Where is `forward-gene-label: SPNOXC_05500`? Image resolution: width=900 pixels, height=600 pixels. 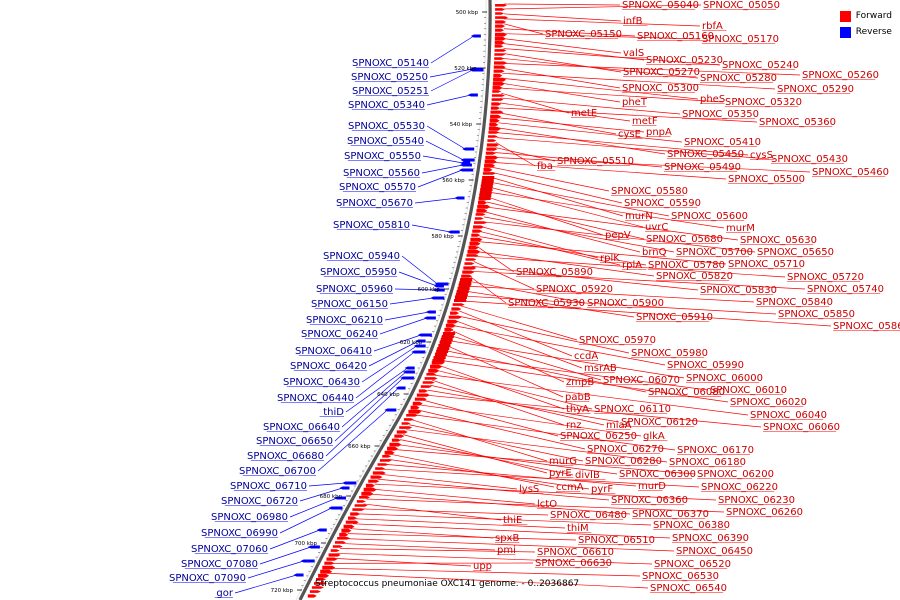
forward-gene-label: SPNOXC_05500 is located at coordinates (766, 179).